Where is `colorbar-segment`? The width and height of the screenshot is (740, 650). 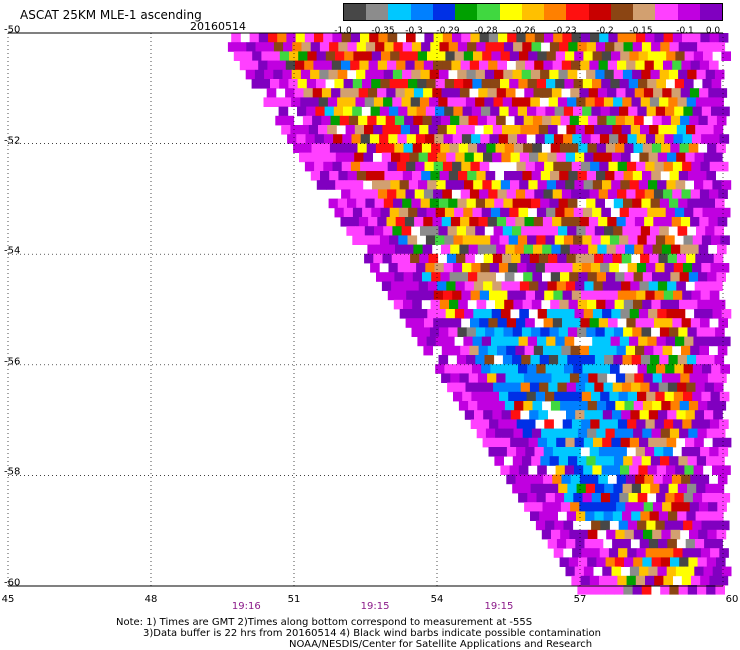
colorbar-segment is located at coordinates (622, 12).